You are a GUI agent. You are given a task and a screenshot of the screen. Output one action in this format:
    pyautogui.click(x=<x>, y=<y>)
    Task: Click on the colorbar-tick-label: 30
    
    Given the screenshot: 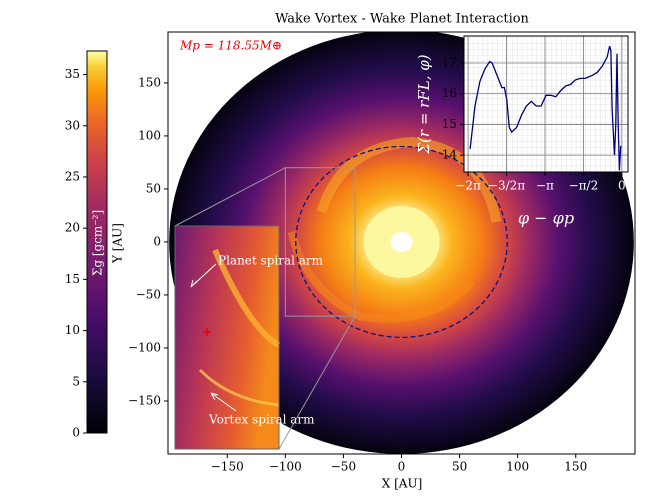 What is the action you would take?
    pyautogui.click(x=72, y=125)
    